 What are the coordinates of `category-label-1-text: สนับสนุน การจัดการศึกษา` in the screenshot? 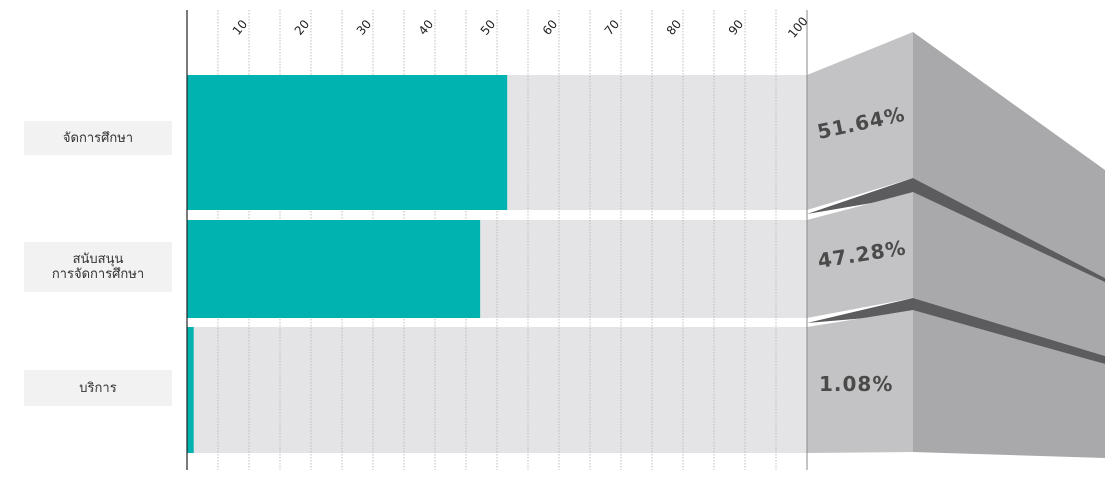 It's located at (98, 267).